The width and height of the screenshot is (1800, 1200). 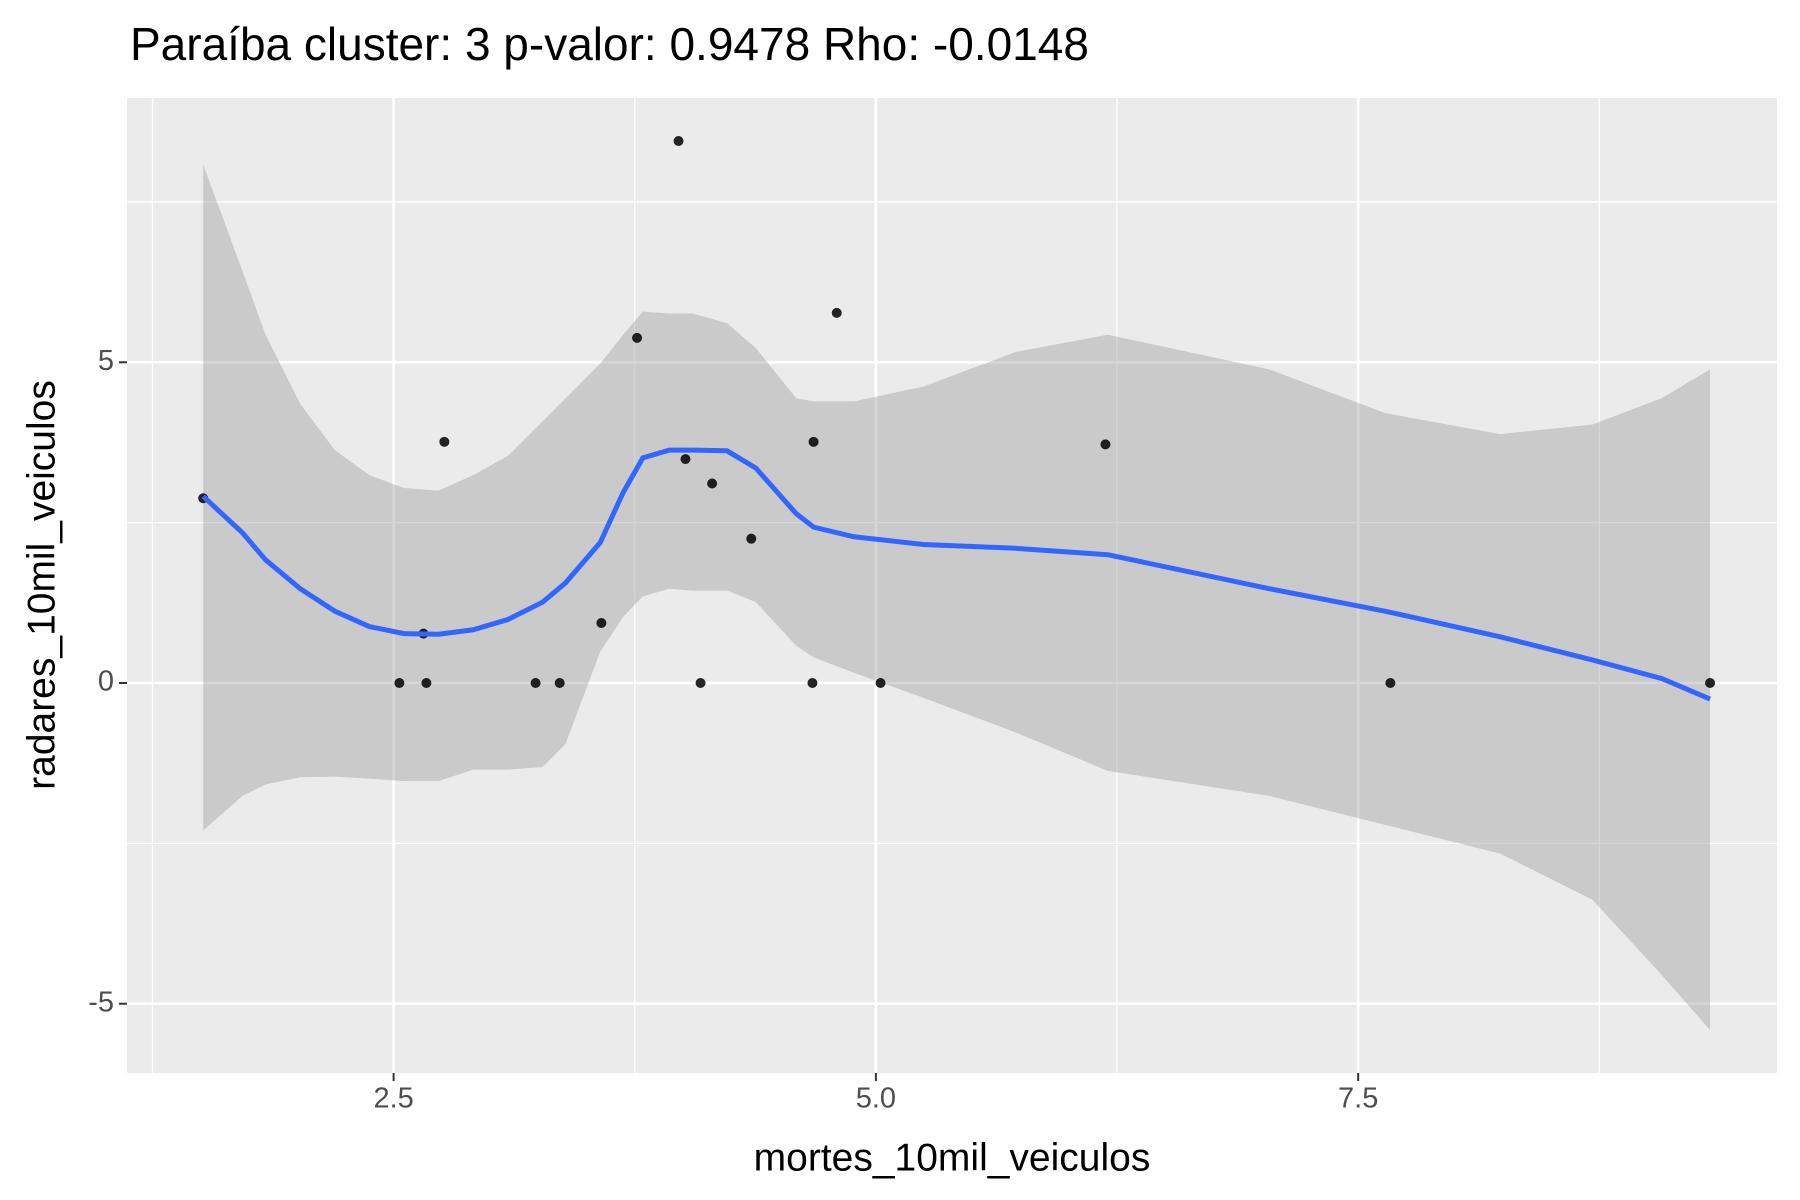 What do you see at coordinates (876, 1099) in the screenshot?
I see `x-tick-label: 5.0` at bounding box center [876, 1099].